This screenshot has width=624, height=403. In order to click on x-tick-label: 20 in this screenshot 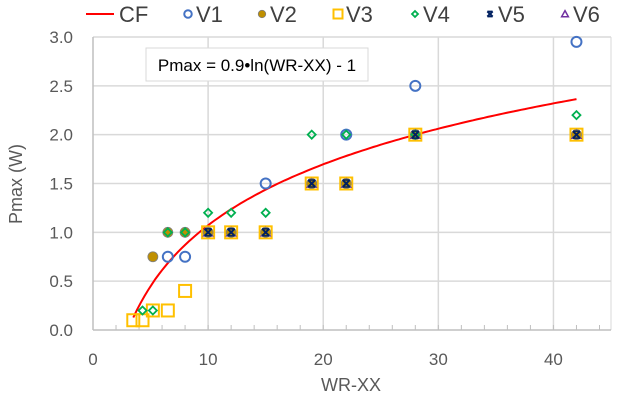, I will do `click(323, 359)`.